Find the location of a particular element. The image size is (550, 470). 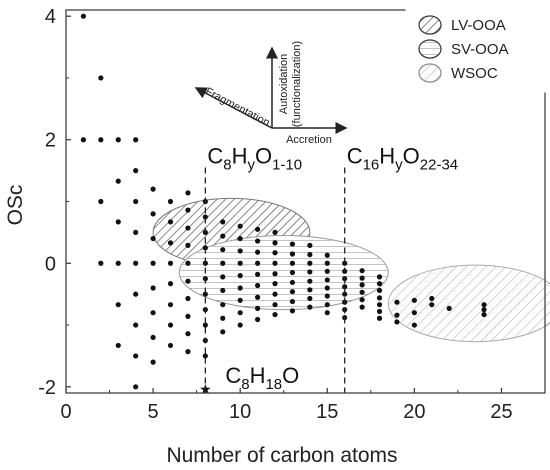

region-sv-ooa is located at coordinates (283, 272).